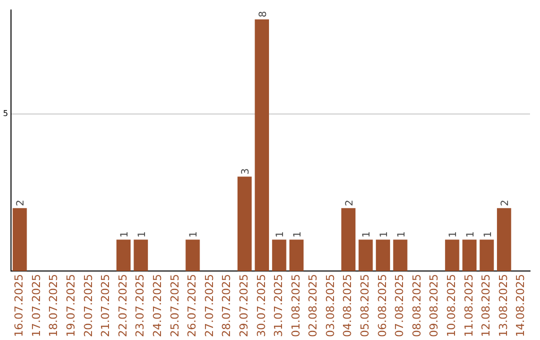  Describe the element at coordinates (140, 306) in the screenshot. I see `x-tick-label: 23.07.2025` at that location.